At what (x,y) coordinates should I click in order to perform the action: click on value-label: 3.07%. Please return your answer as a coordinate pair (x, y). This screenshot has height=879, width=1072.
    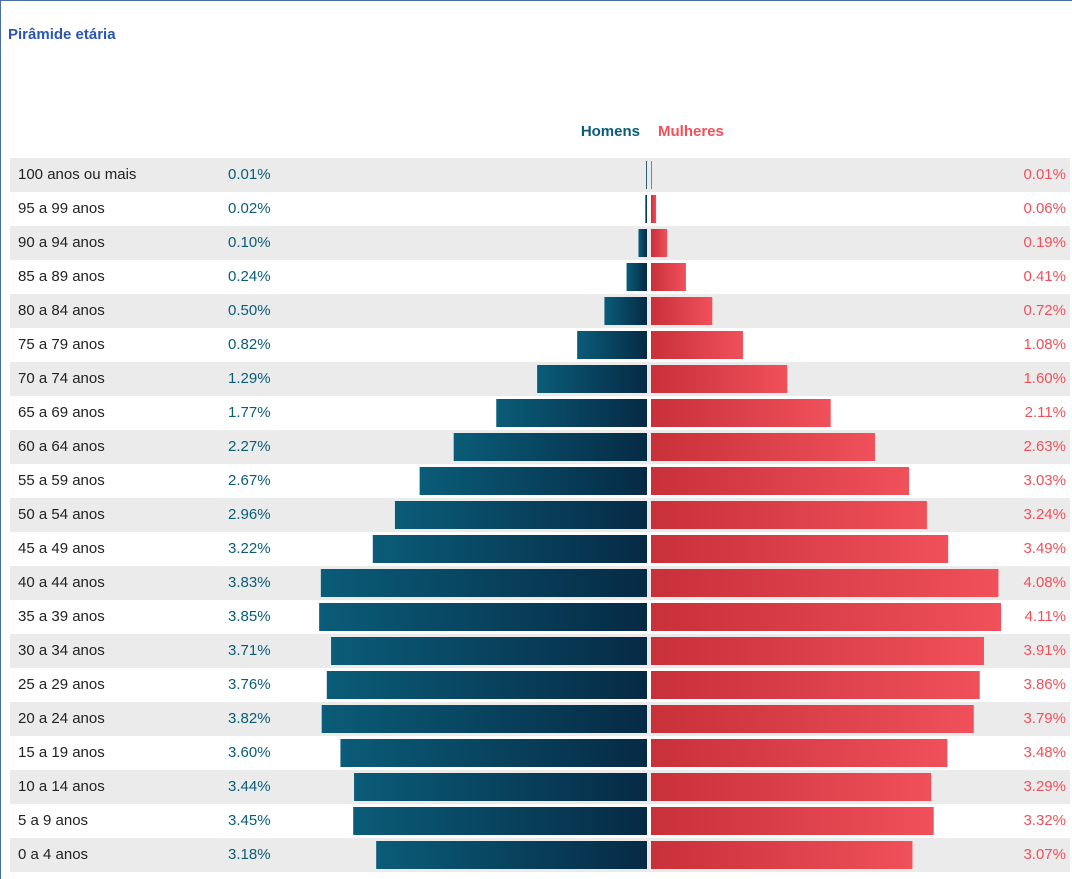
    Looking at the image, I should click on (1044, 854).